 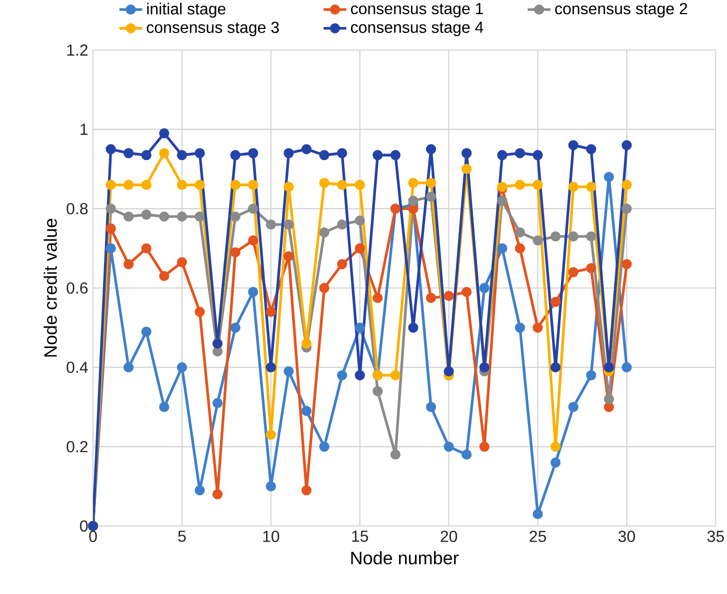 What do you see at coordinates (77, 50) in the screenshot?
I see `y-tick-label: 1.2` at bounding box center [77, 50].